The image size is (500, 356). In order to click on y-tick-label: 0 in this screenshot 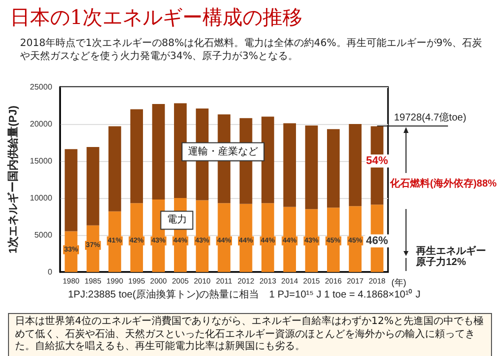, I will do `click(50, 272)`.